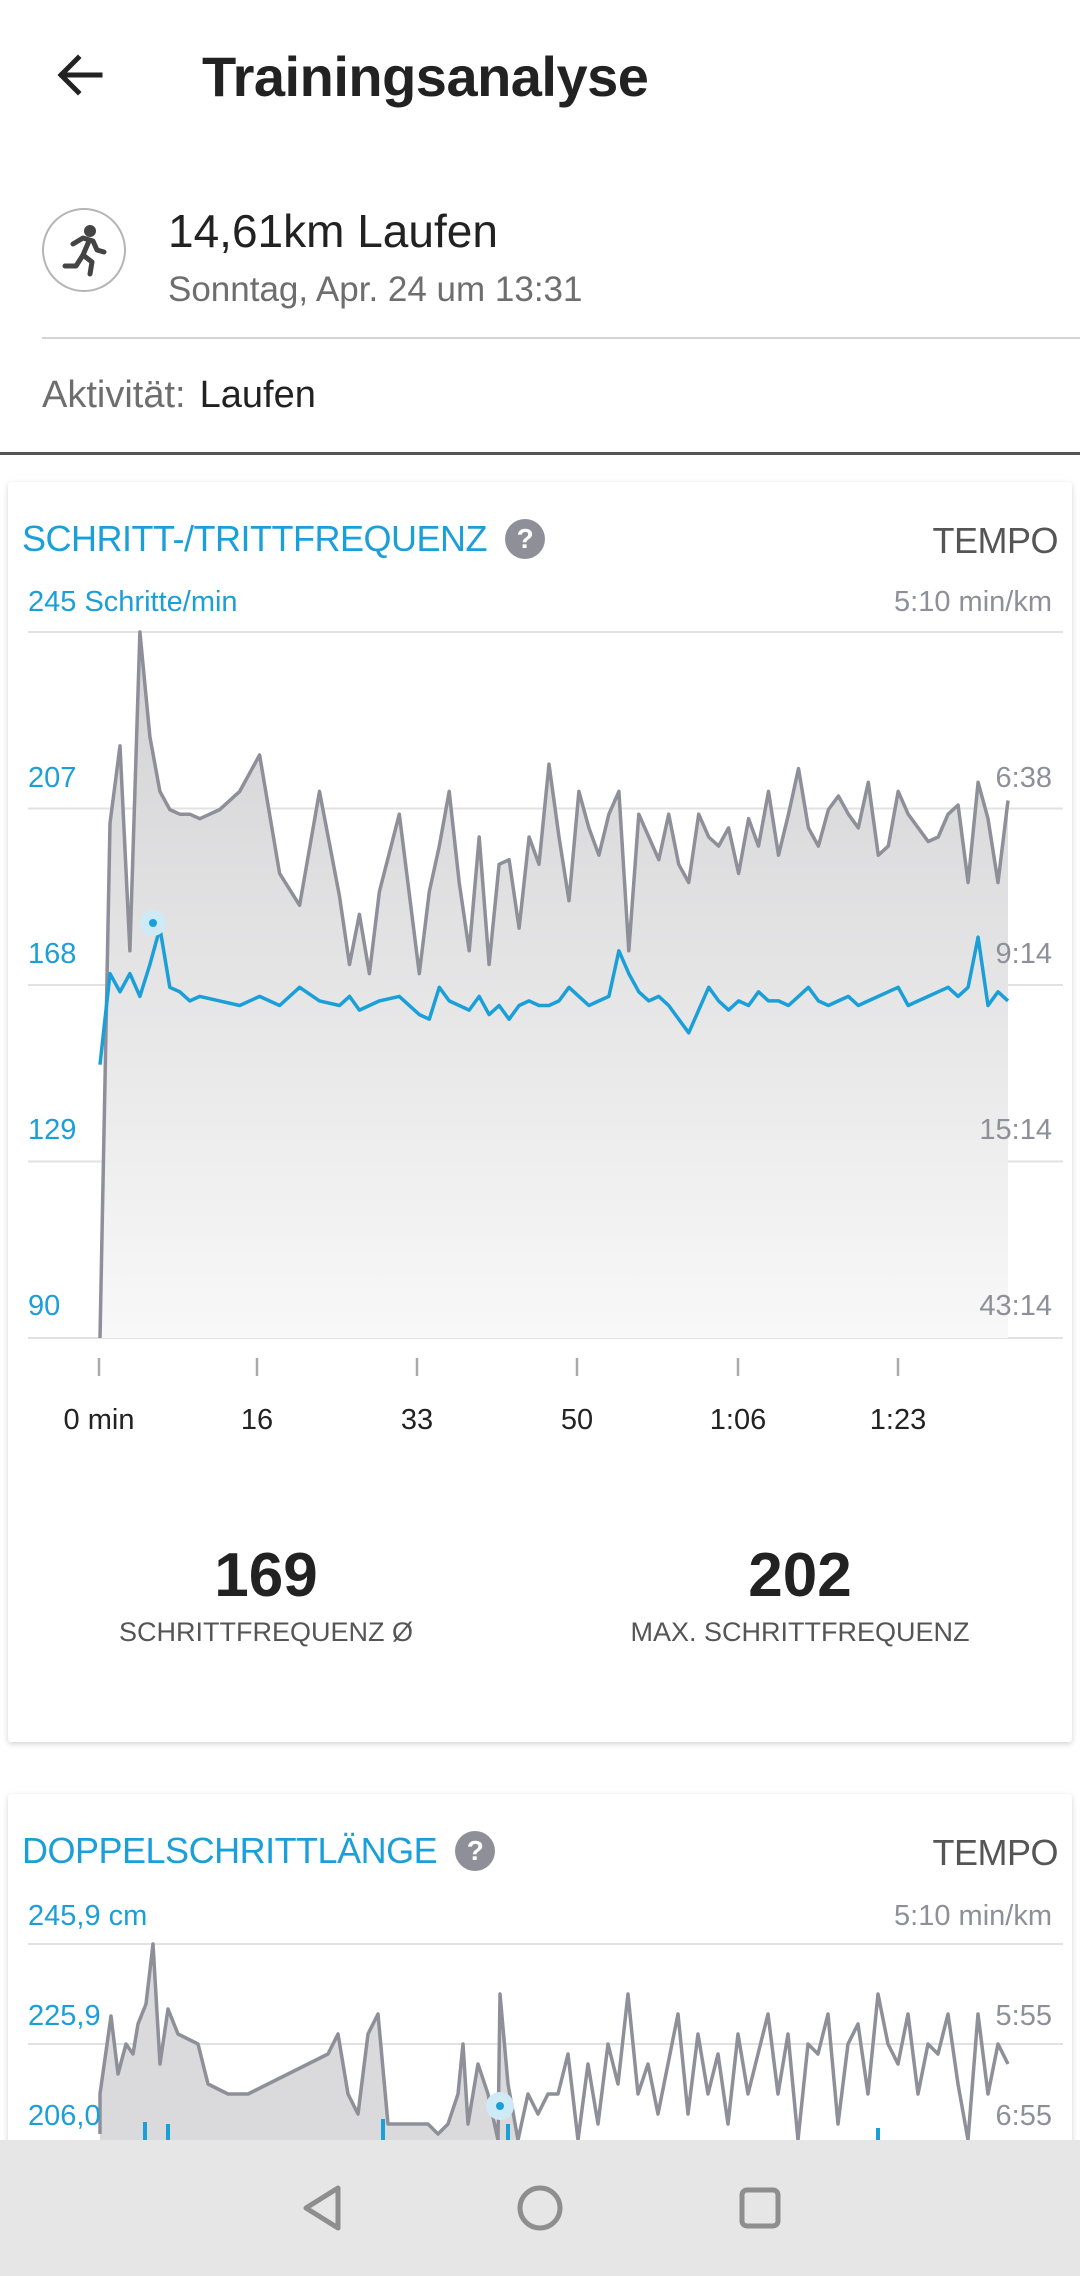 The height and width of the screenshot is (2276, 1080). Describe the element at coordinates (266, 1632) in the screenshot. I see `avg-cadence-label: SCHRITTFREQUENZ Ø` at that location.